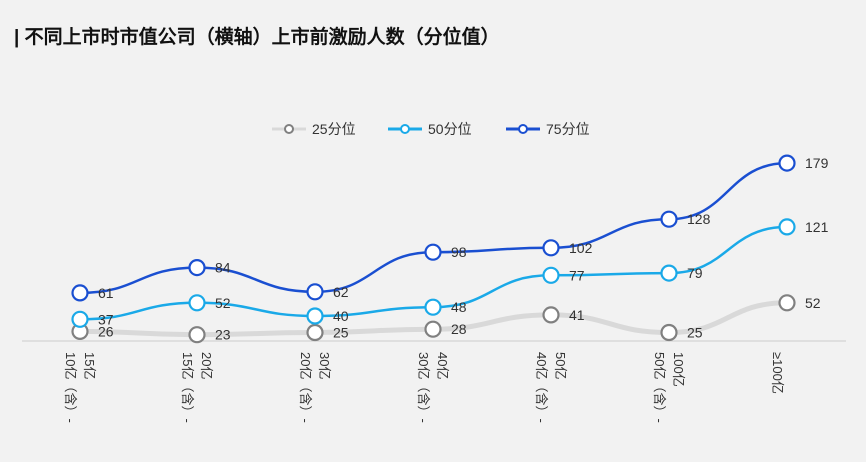  Describe the element at coordinates (787, 163) in the screenshot. I see `point-75分位-6` at that location.